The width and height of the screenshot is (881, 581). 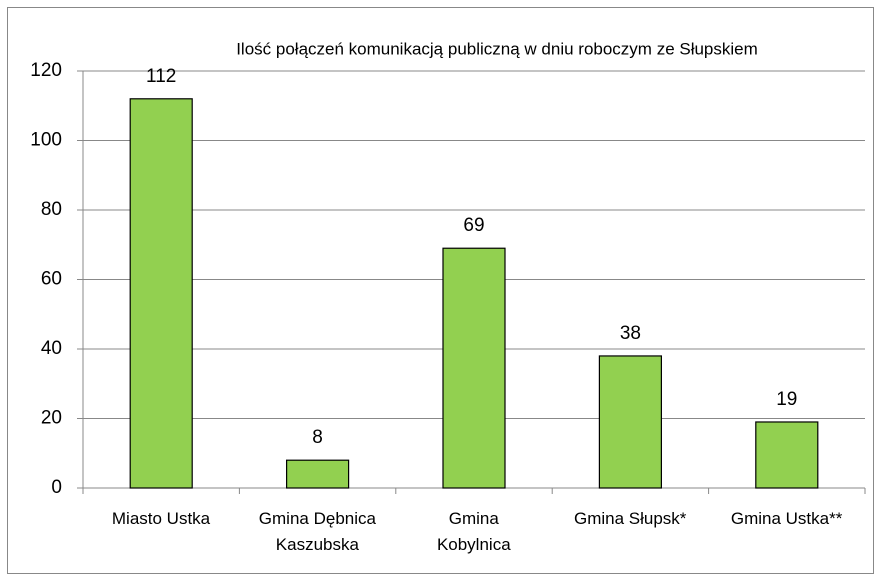 What do you see at coordinates (51, 209) in the screenshot?
I see `y-tick-label: 80` at bounding box center [51, 209].